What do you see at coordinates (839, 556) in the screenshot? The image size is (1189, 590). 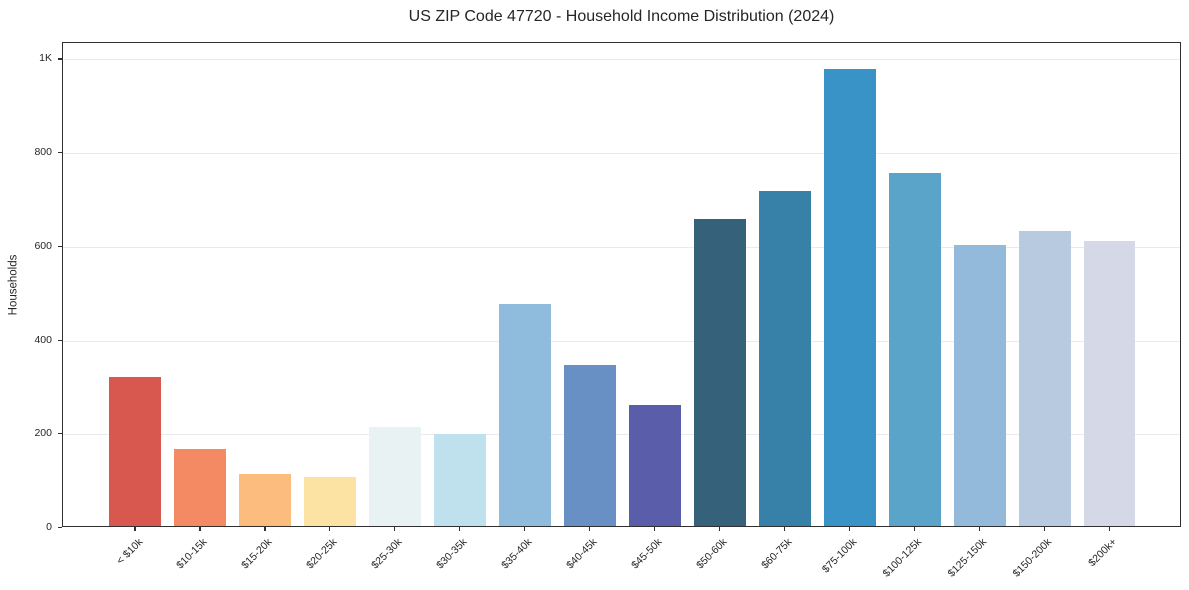 I see `x-tick-label: $75-100k` at bounding box center [839, 556].